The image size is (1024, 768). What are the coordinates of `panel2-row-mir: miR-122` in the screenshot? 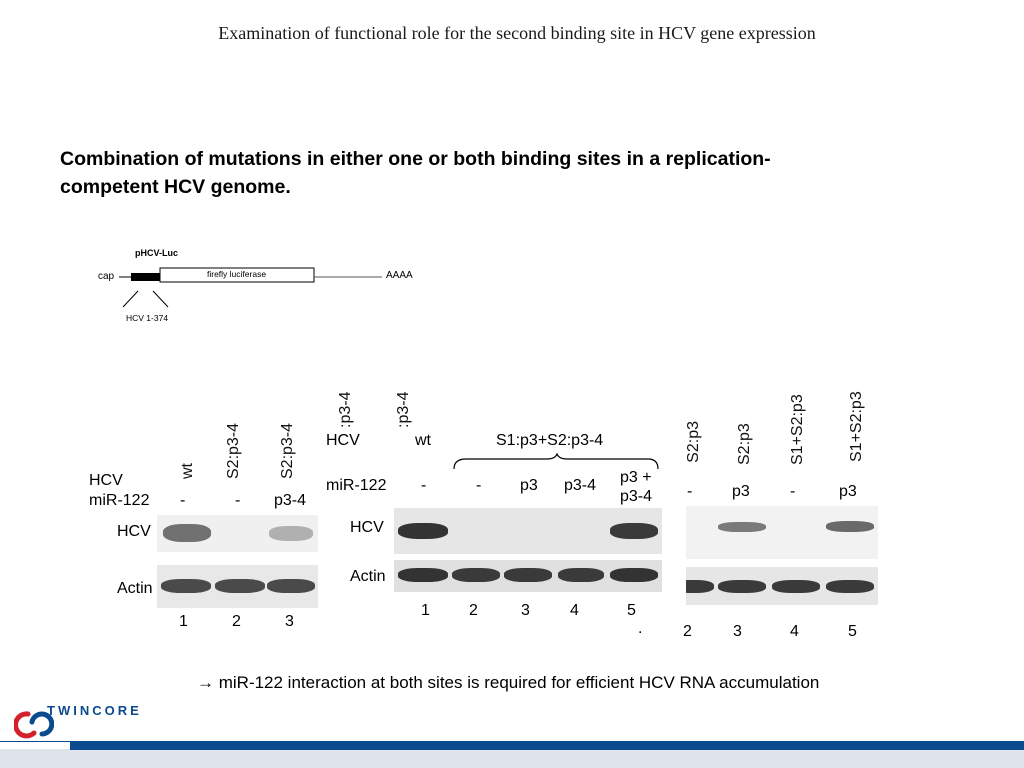 It's located at (356, 485).